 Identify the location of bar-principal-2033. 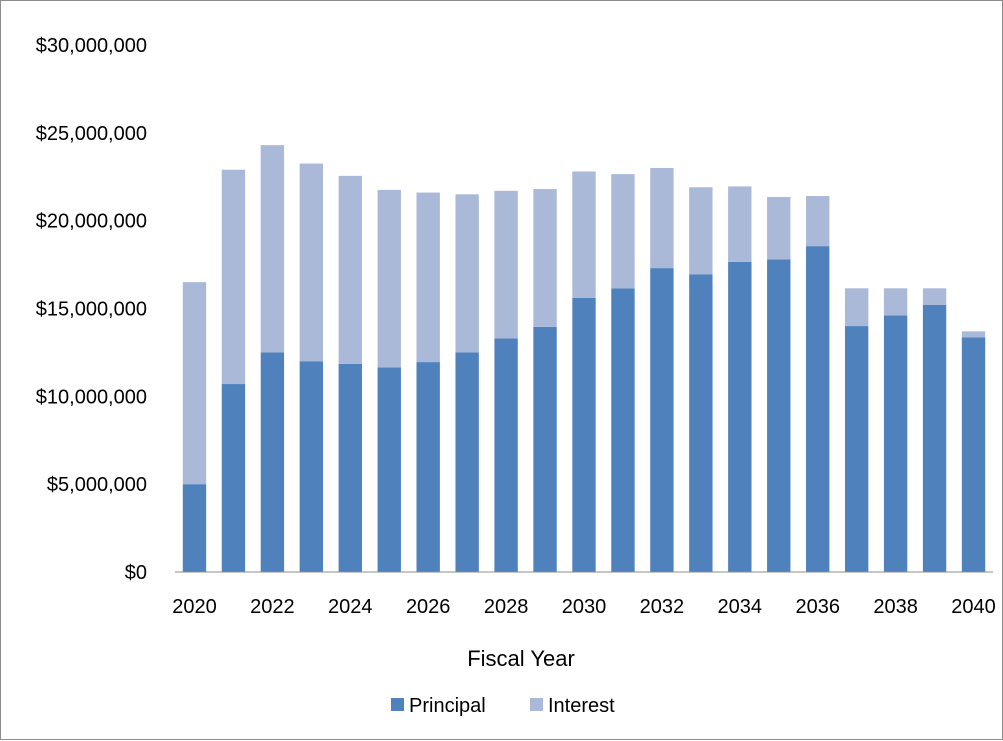
(700, 423).